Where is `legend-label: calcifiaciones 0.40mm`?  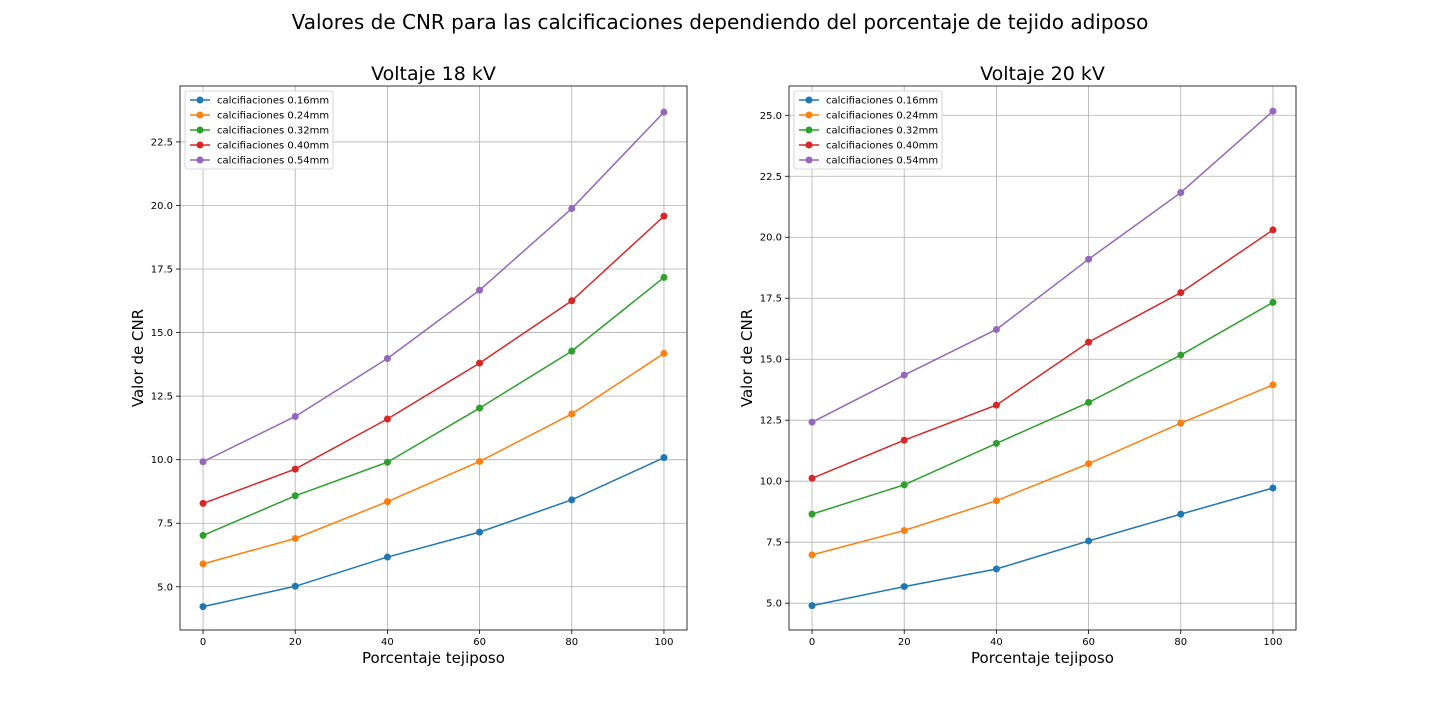 legend-label: calcifiaciones 0.40mm is located at coordinates (882, 146).